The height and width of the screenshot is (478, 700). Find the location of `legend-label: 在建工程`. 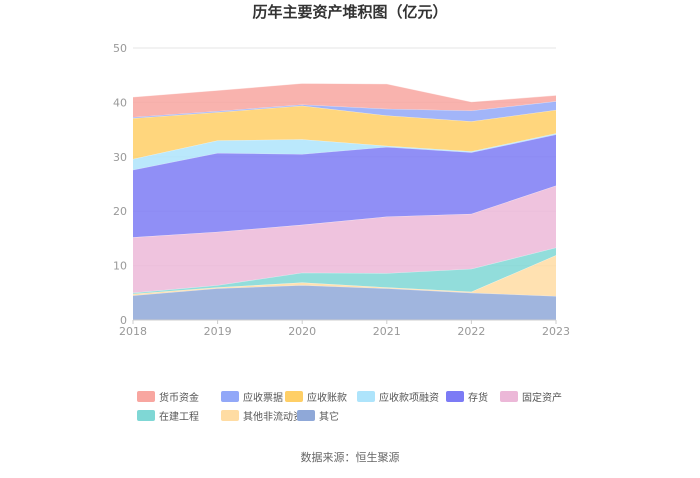

legend-label: 在建工程 is located at coordinates (179, 416).